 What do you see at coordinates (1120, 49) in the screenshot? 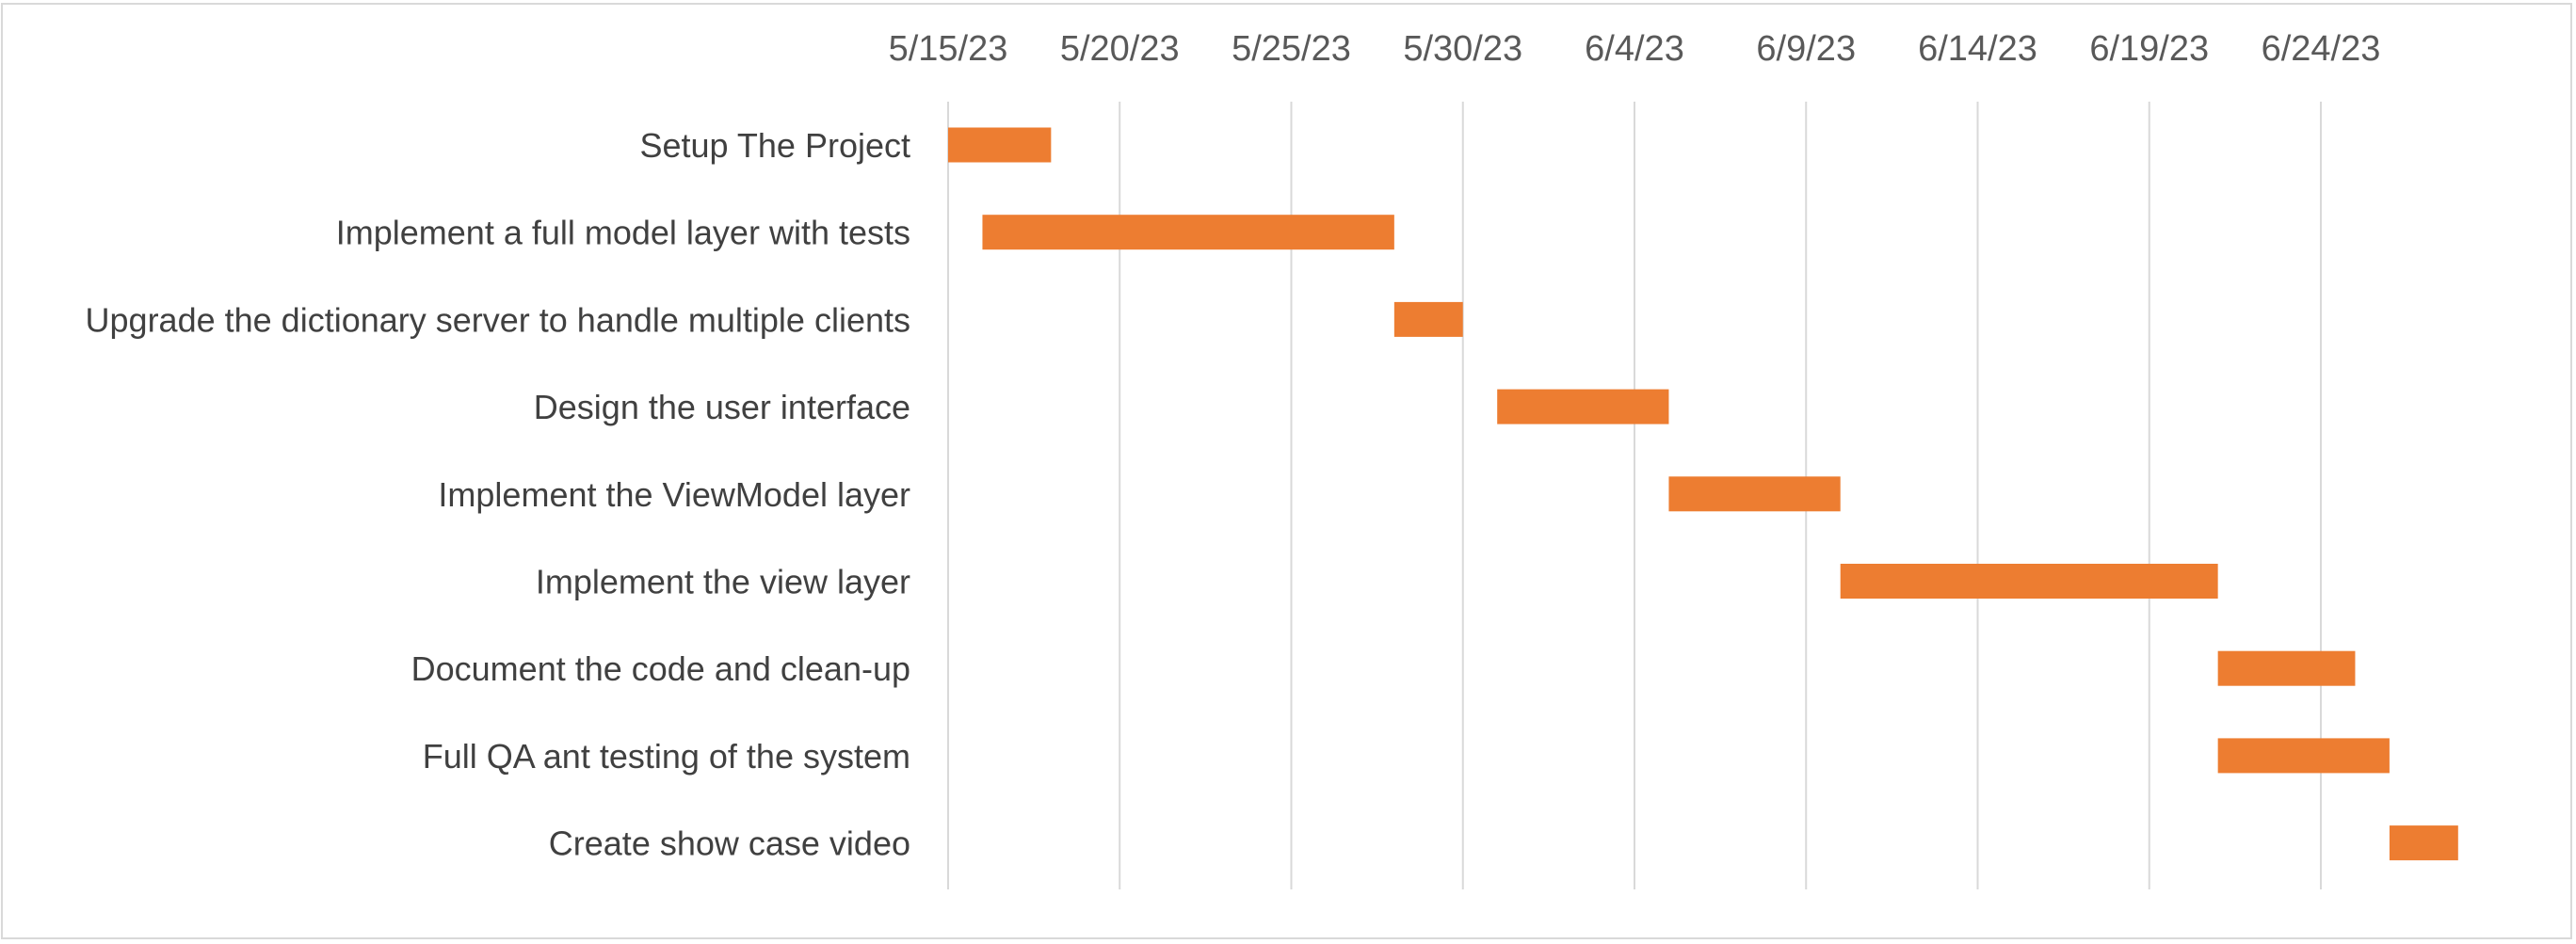
I see `x-tick-label: 5/20/23` at bounding box center [1120, 49].